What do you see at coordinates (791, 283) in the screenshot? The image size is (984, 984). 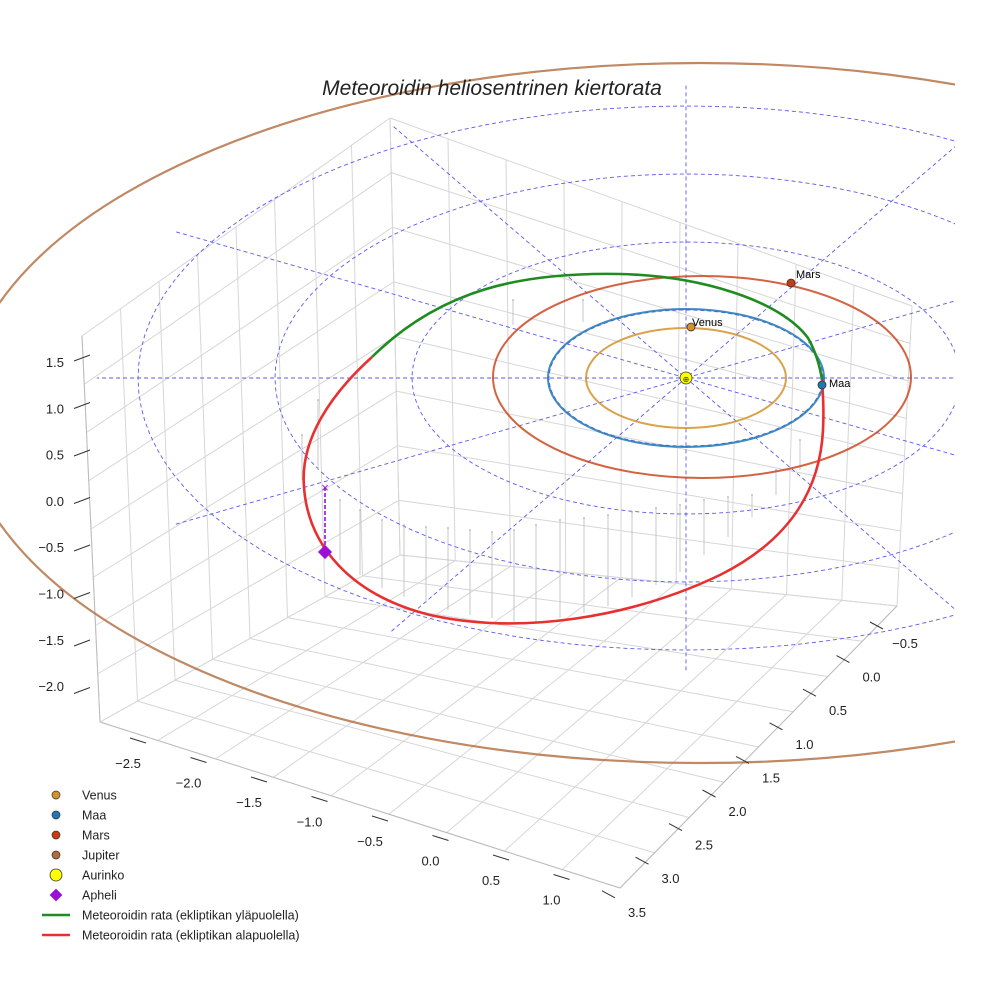 I see `mars-marker` at bounding box center [791, 283].